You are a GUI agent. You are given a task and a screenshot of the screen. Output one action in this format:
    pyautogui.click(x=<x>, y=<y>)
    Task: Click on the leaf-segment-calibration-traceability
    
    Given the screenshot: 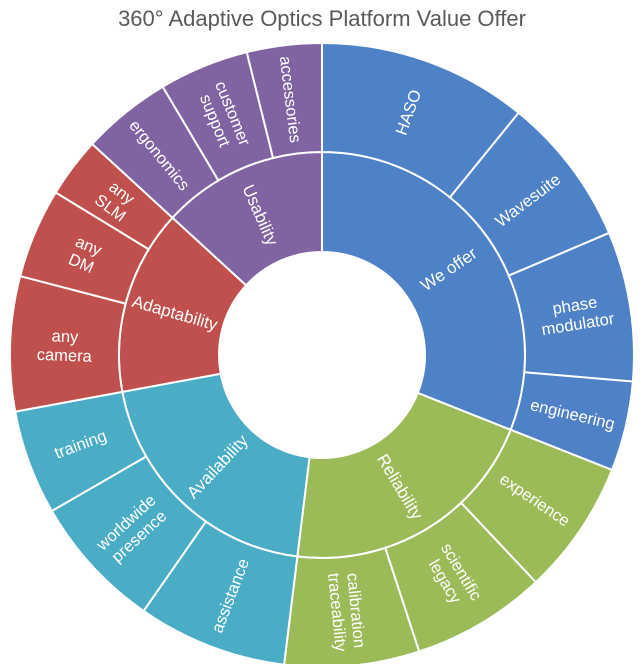 What is the action you would take?
    pyautogui.click(x=352, y=605)
    